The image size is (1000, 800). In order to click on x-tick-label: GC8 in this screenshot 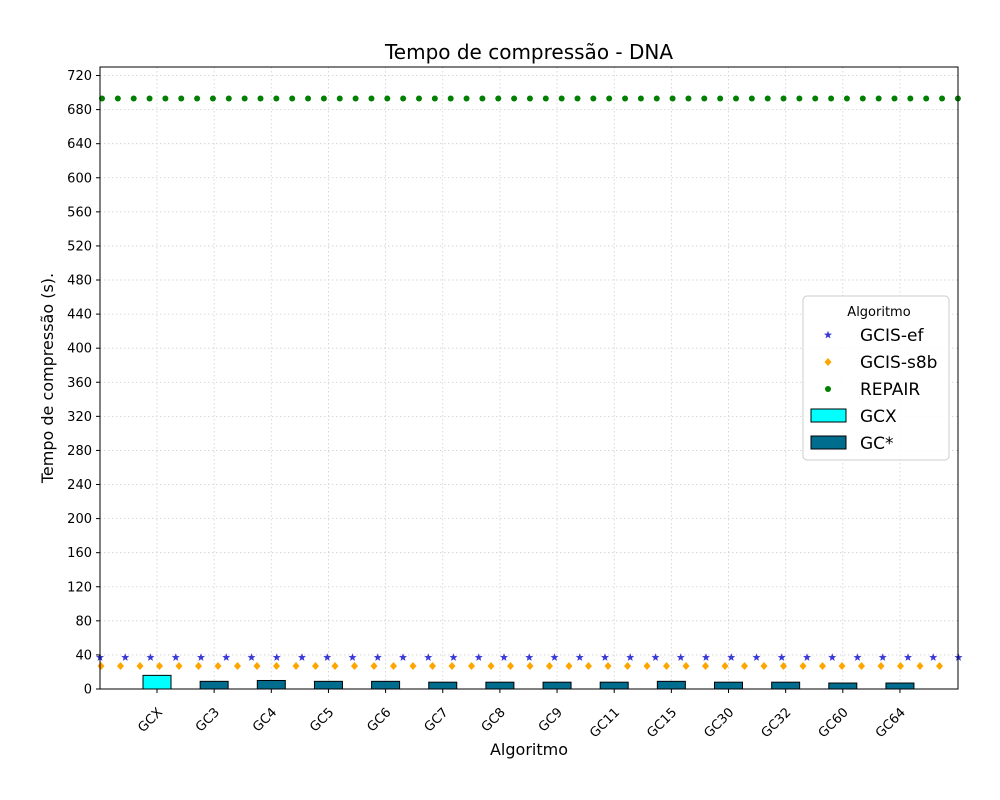, I will do `click(494, 720)`.